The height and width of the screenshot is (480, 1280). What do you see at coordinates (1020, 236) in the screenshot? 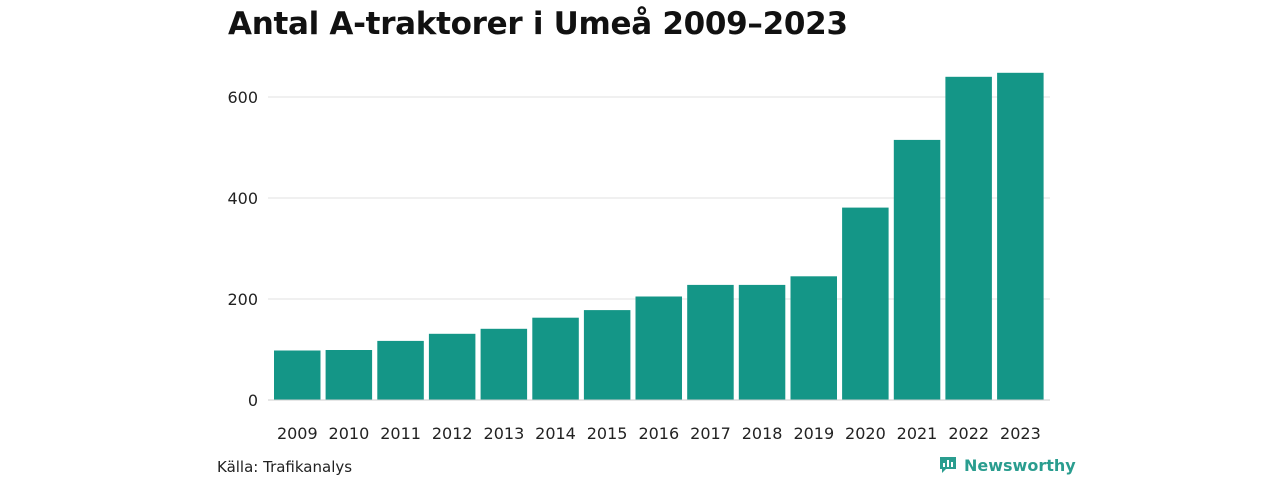
I see `bar-2023` at bounding box center [1020, 236].